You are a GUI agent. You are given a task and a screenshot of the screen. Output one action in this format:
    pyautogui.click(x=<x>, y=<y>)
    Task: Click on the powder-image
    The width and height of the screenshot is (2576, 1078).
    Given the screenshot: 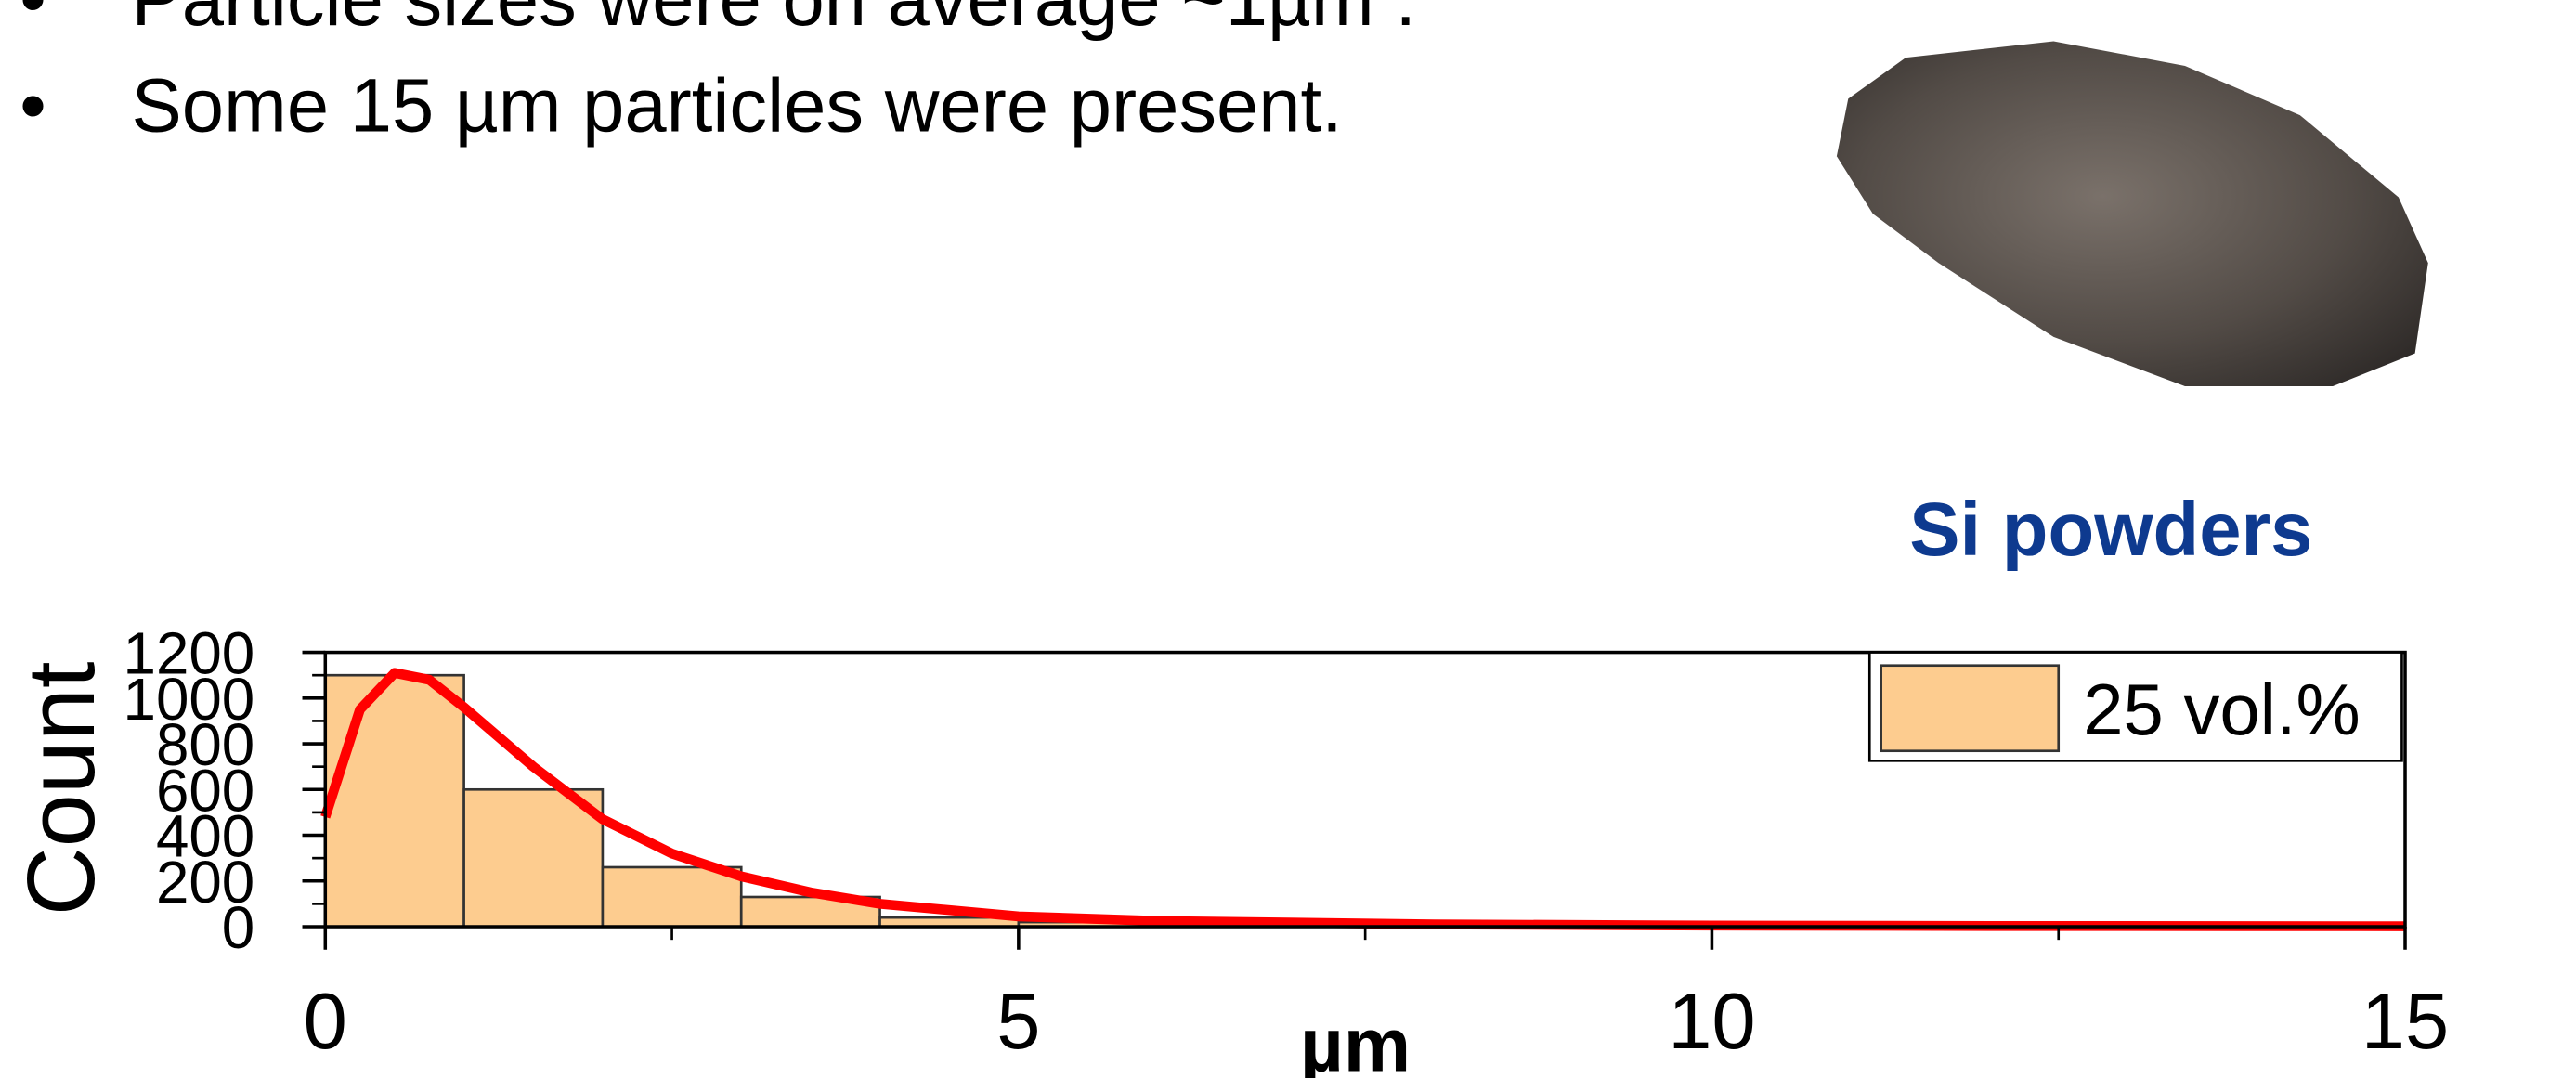 What is the action you would take?
    pyautogui.click(x=2132, y=213)
    